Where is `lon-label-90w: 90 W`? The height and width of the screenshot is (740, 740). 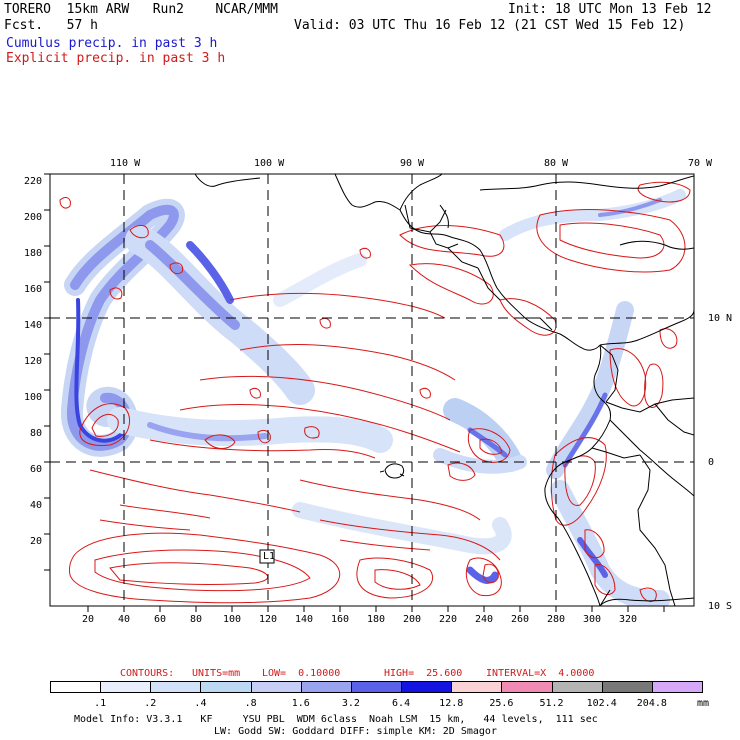 lon-label-90w: 90 W is located at coordinates (412, 163).